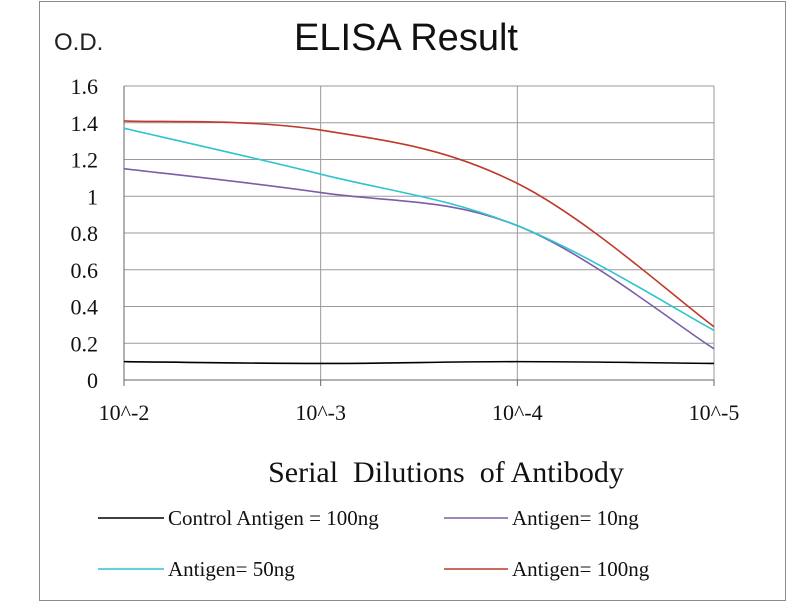 This screenshot has height=601, width=800. Describe the element at coordinates (575, 518) in the screenshot. I see `legend-label-1: Antigen= 10ng` at that location.